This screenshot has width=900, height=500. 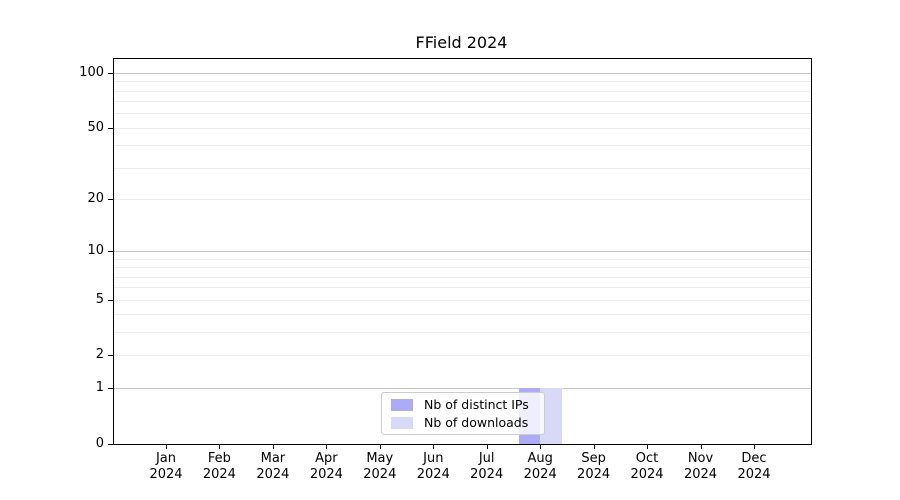 I want to click on legend-row: Nb of downloads, so click(x=467, y=422).